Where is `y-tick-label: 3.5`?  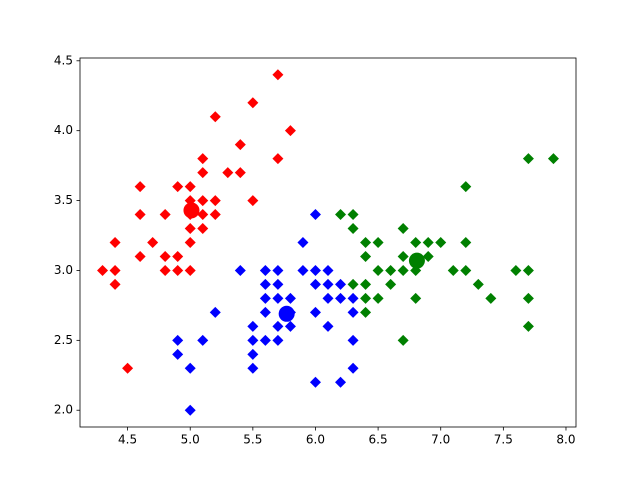
y-tick-label: 3.5 is located at coordinates (63, 200).